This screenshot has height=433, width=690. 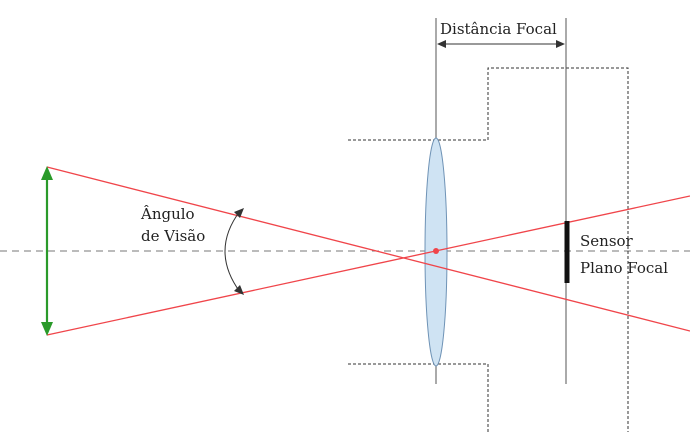 What do you see at coordinates (239, 290) in the screenshot?
I see `angle-arc-arrowhead-bottom` at bounding box center [239, 290].